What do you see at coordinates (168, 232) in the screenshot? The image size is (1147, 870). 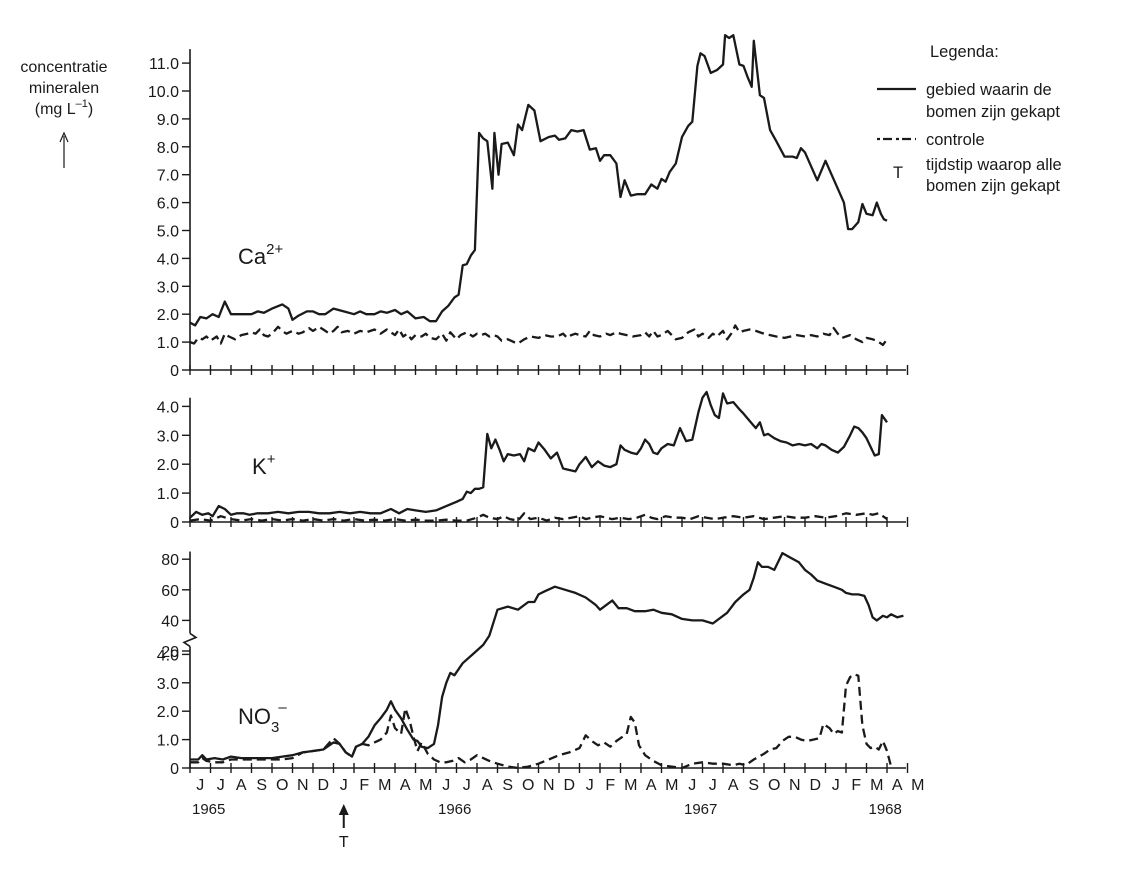 I see `y-tick-label: 5.0` at bounding box center [168, 232].